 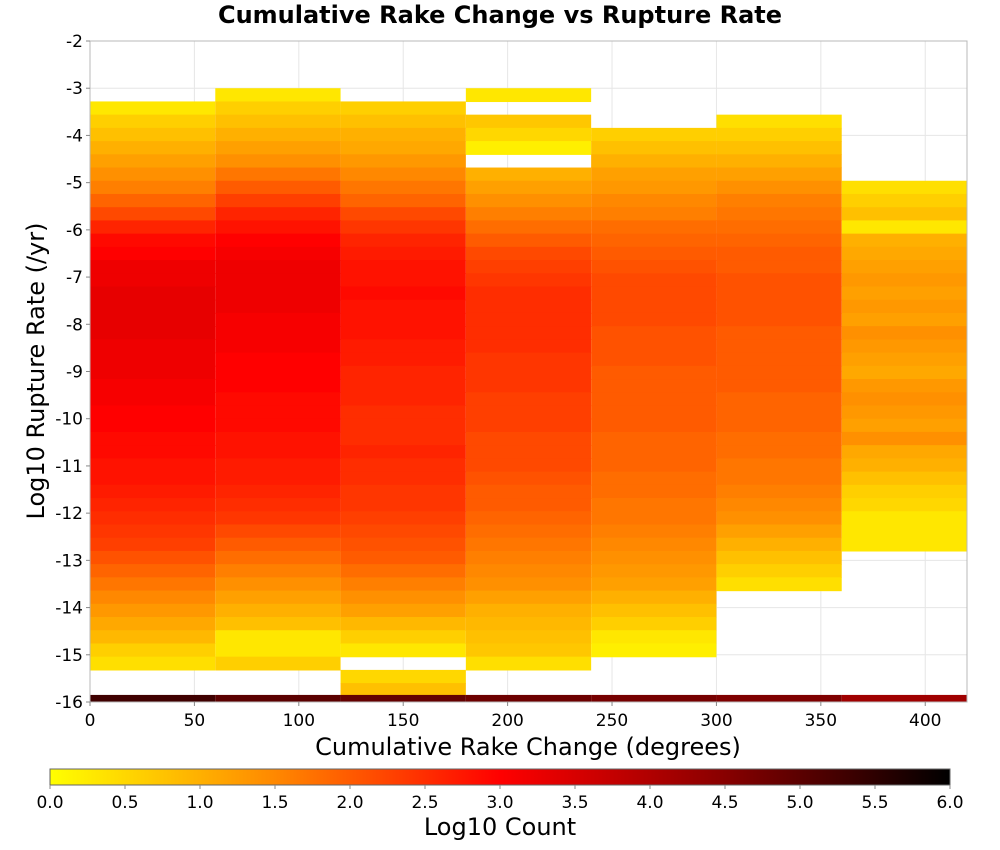 I want to click on y-tick-label: -8, so click(x=74, y=325).